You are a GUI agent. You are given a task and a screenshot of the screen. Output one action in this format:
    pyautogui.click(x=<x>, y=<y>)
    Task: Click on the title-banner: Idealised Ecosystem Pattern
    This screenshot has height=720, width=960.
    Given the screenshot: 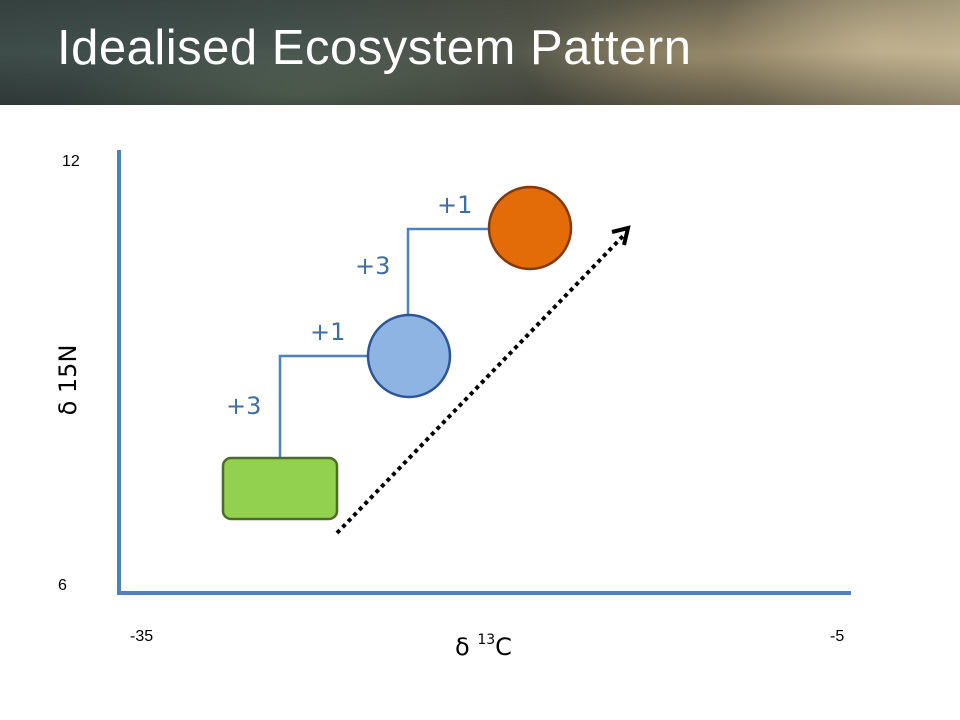 What is the action you would take?
    pyautogui.click(x=480, y=52)
    